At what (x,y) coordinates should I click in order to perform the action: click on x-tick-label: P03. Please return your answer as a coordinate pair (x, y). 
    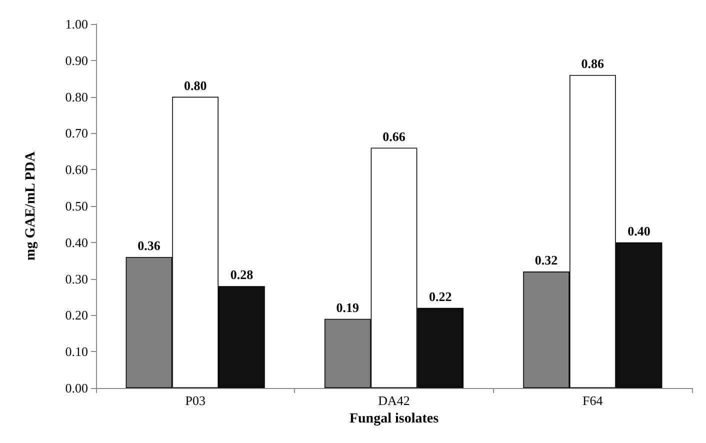
    Looking at the image, I should click on (195, 400).